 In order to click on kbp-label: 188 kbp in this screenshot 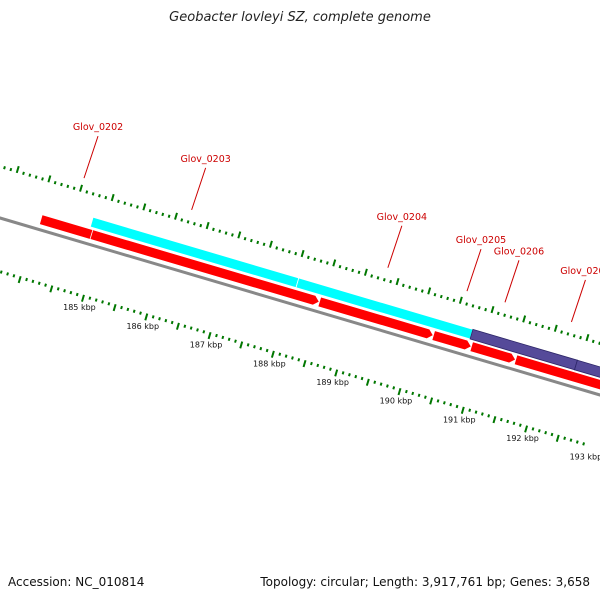, I will do `click(269, 363)`.